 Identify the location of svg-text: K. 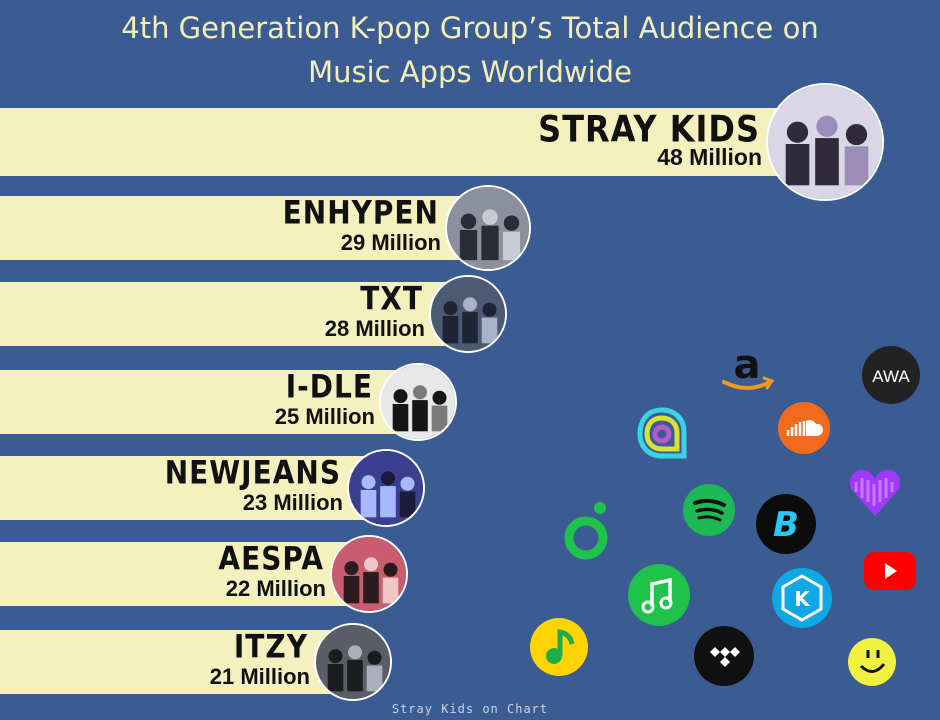
(802, 599).